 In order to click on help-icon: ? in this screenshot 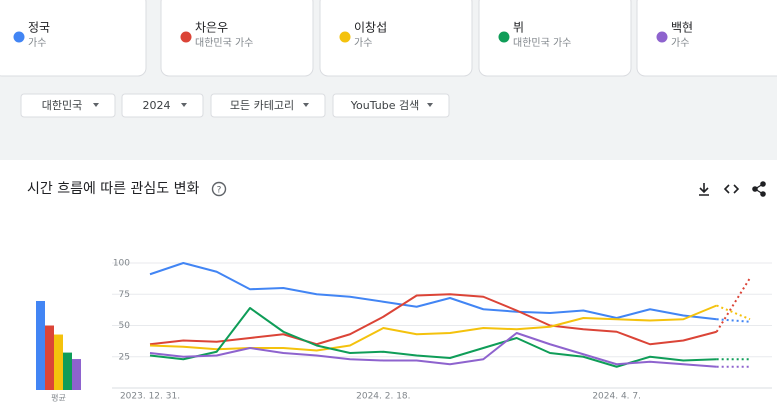, I will do `click(219, 189)`.